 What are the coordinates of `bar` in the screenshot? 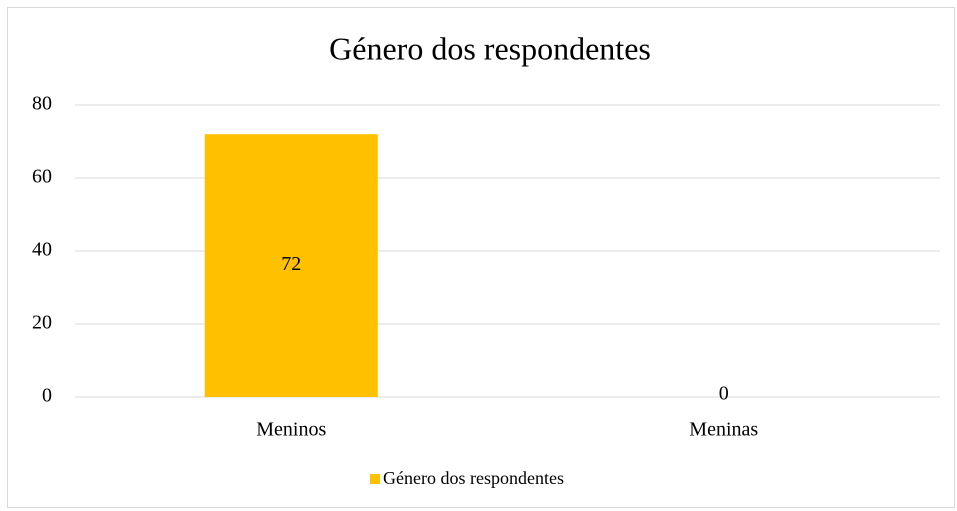 It's located at (291, 265).